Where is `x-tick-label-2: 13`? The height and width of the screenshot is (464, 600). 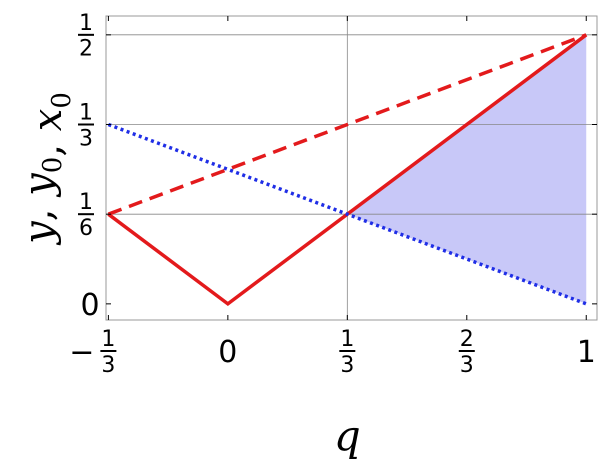 x-tick-label-2: 13 is located at coordinates (347, 352).